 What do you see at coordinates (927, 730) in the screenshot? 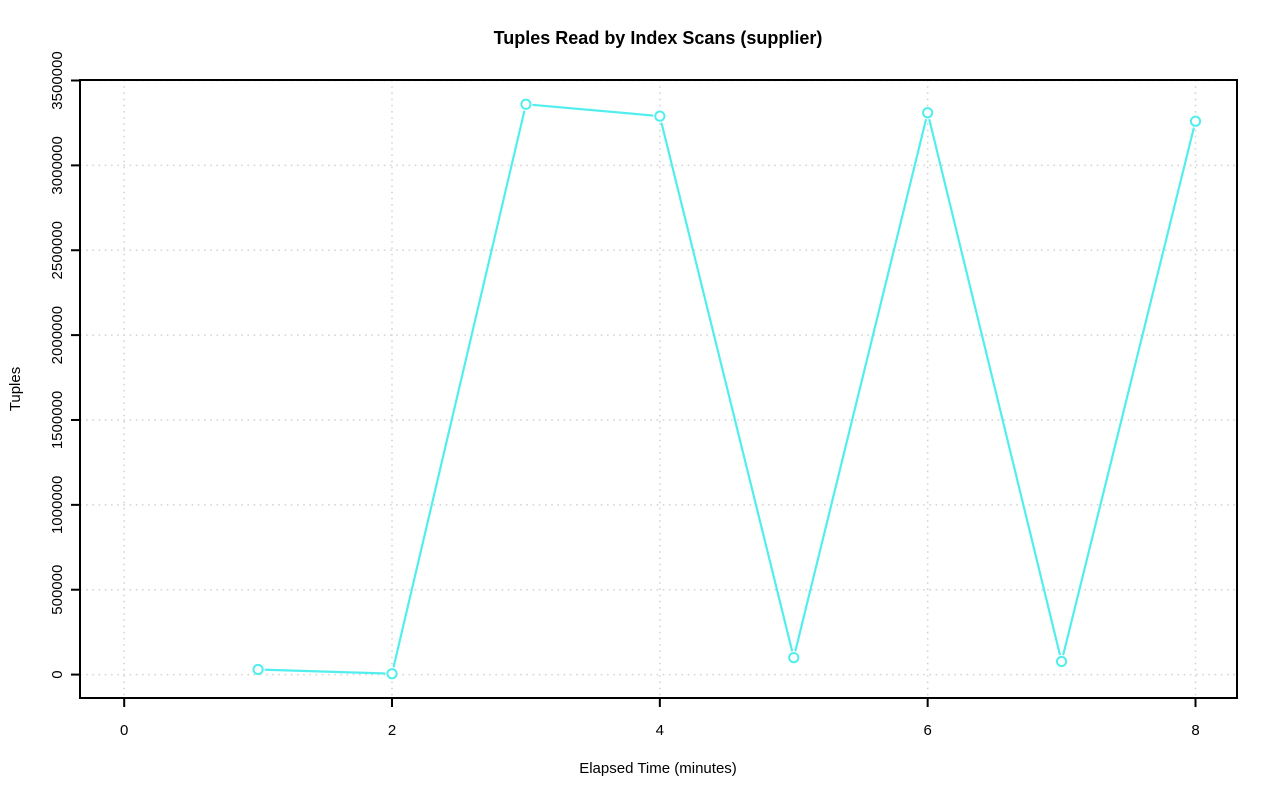
I see `x-tick-label: 6` at bounding box center [927, 730].